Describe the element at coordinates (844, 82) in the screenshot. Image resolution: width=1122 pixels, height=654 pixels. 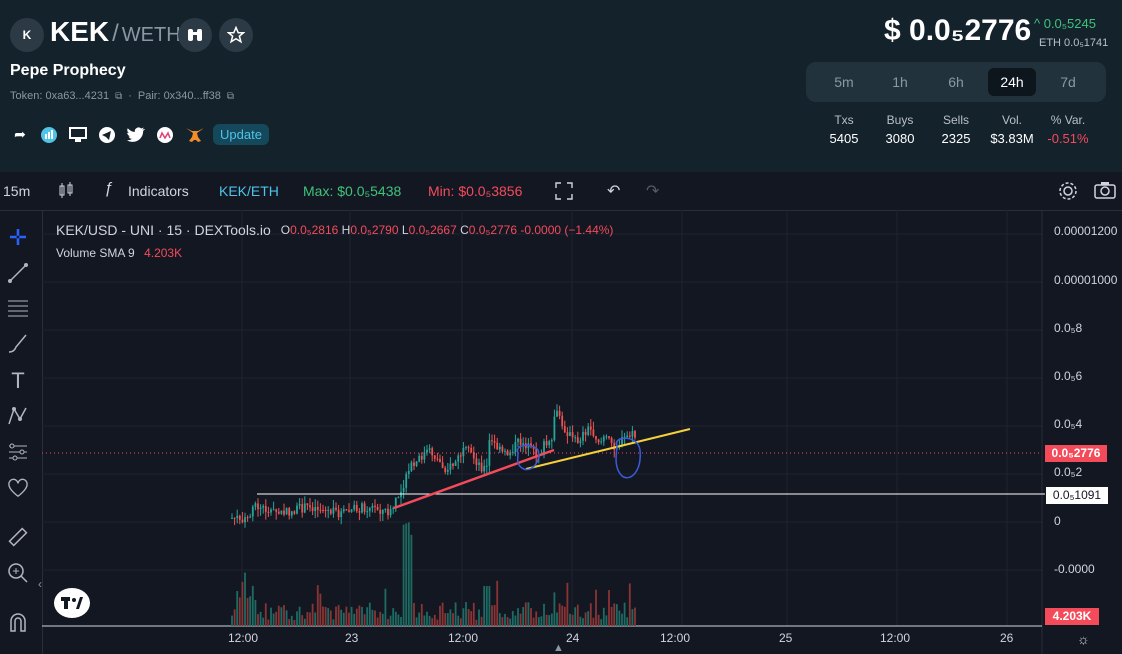
I see `timeframe-5m: 5m` at that location.